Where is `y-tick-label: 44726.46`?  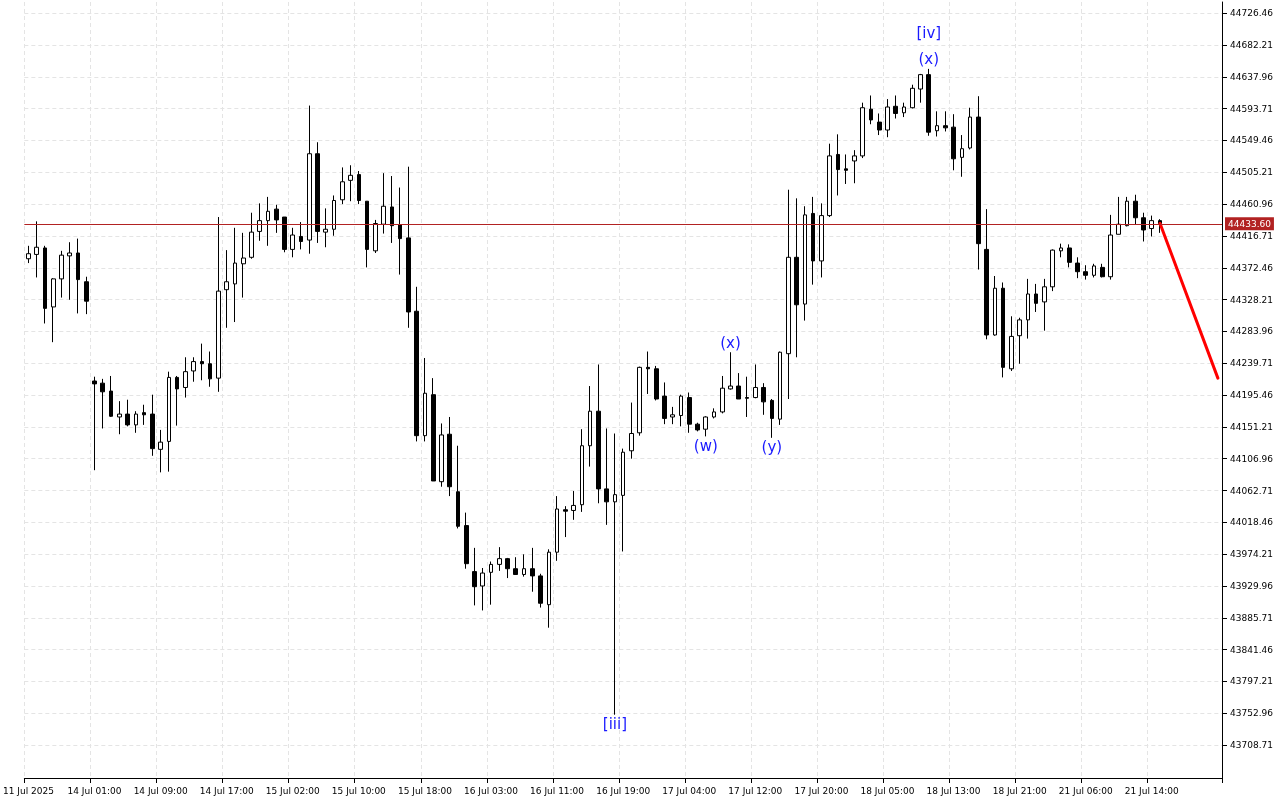 y-tick-label: 44726.46 is located at coordinates (1252, 13).